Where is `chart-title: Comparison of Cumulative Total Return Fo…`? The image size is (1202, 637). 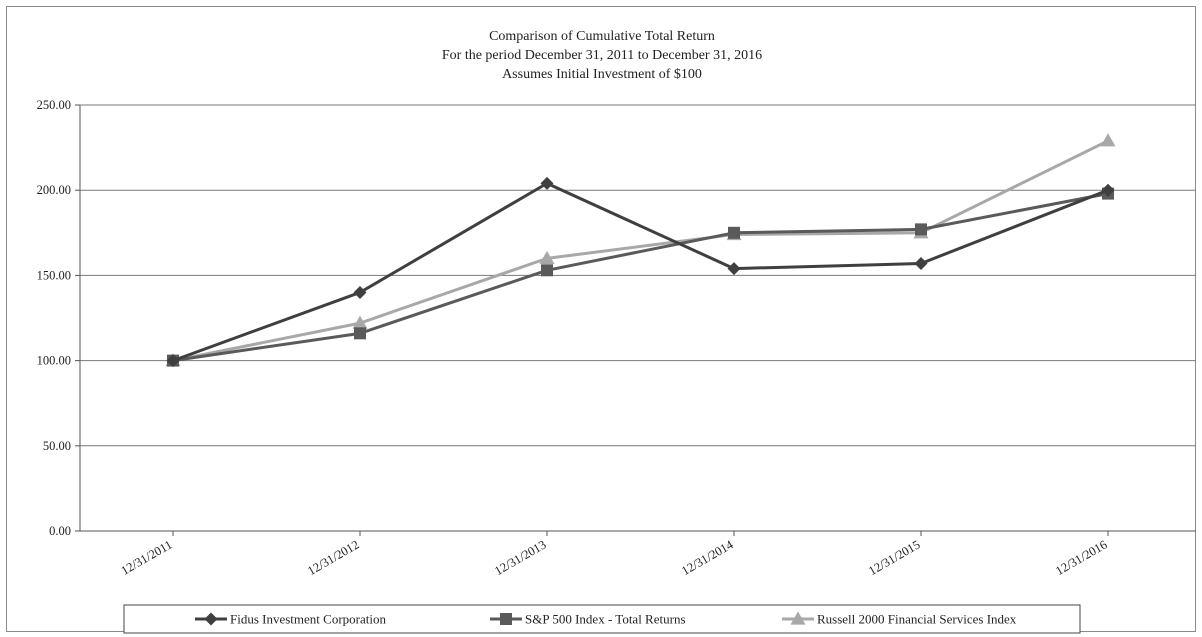 chart-title: Comparison of Cumulative Total Return Fo… is located at coordinates (602, 55).